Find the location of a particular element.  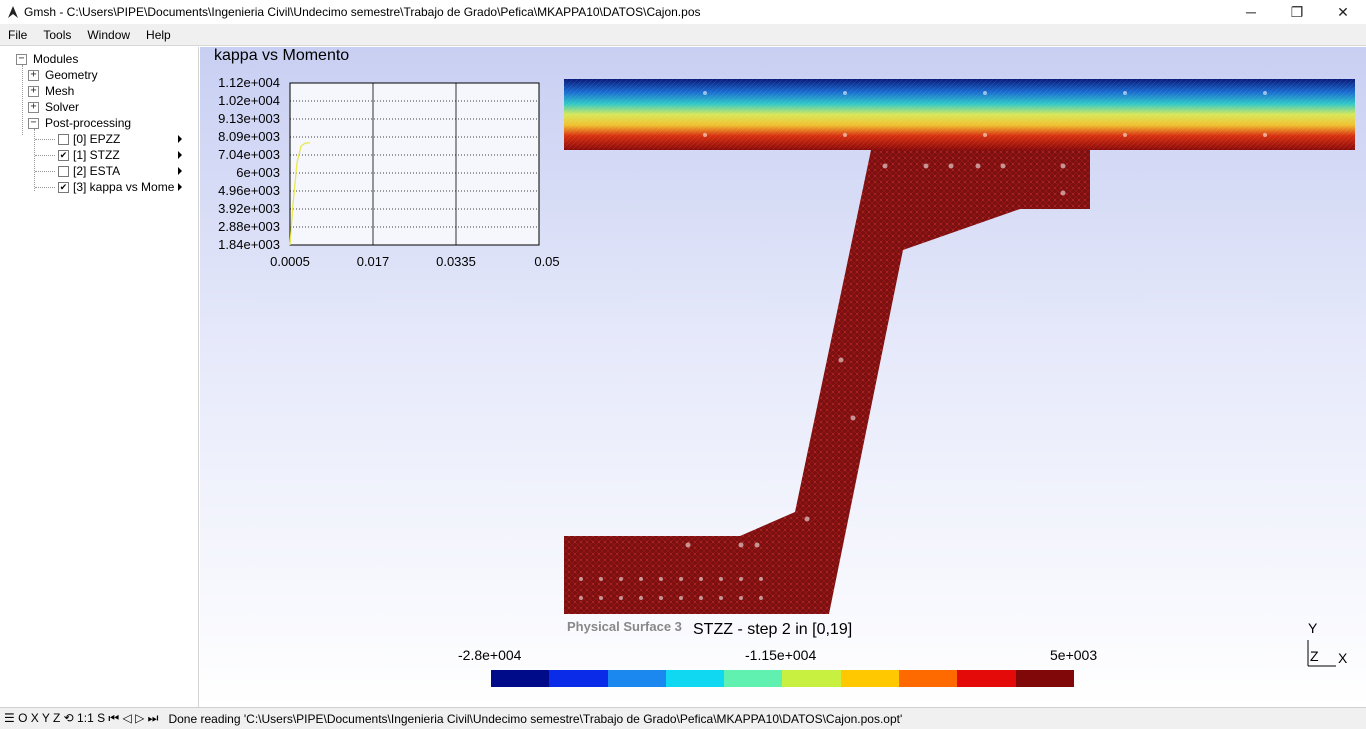

series-line is located at coordinates (300, 194).